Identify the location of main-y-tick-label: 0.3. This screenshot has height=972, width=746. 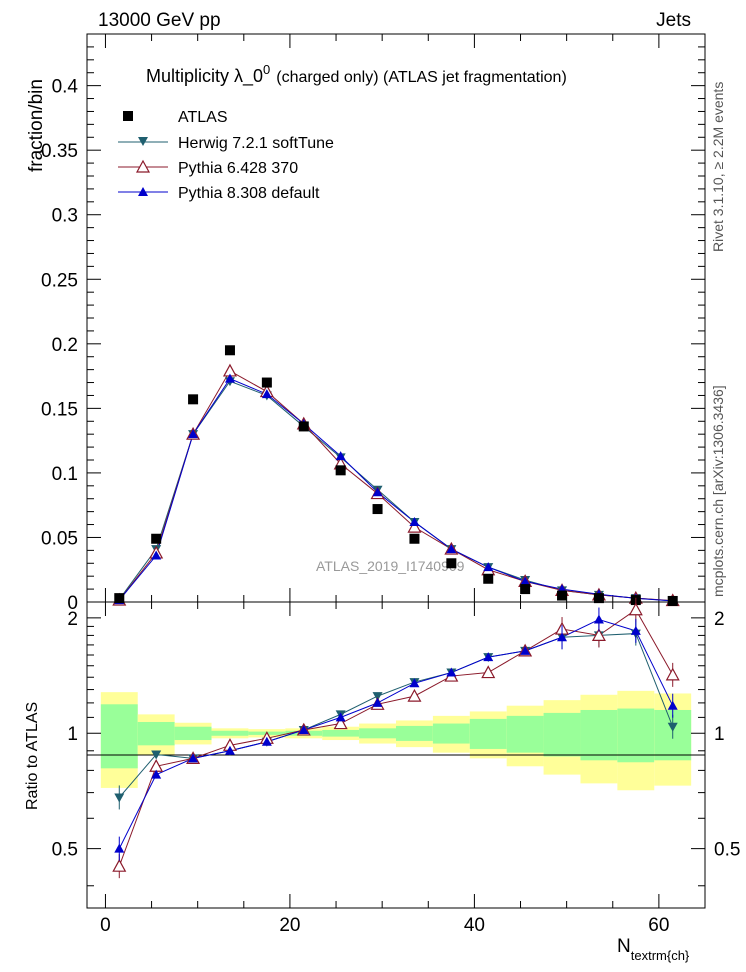
(65, 216).